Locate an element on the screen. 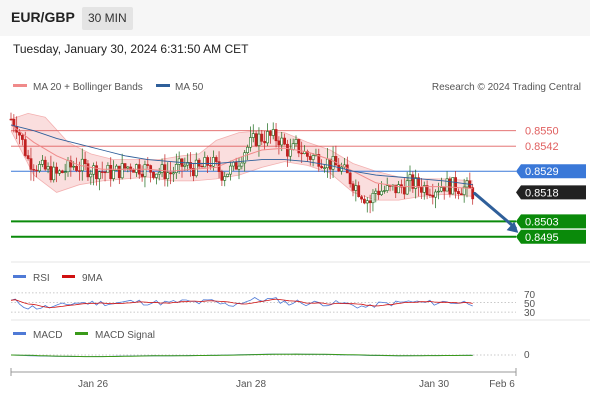 This screenshot has width=590, height=400. macd-panel is located at coordinates (263, 355).